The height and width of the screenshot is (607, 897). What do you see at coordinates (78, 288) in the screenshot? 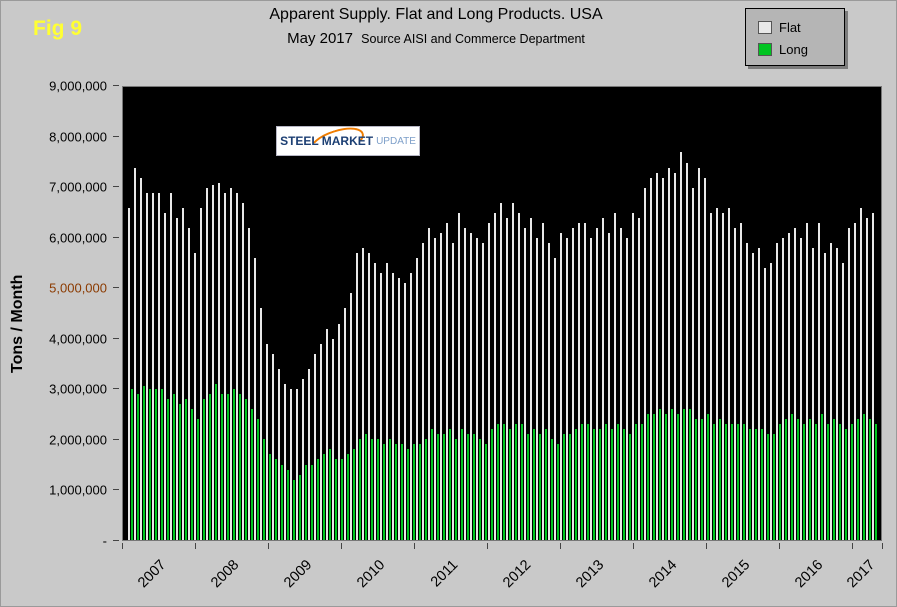
I see `y-tick-label: 5,000,000` at bounding box center [78, 288].